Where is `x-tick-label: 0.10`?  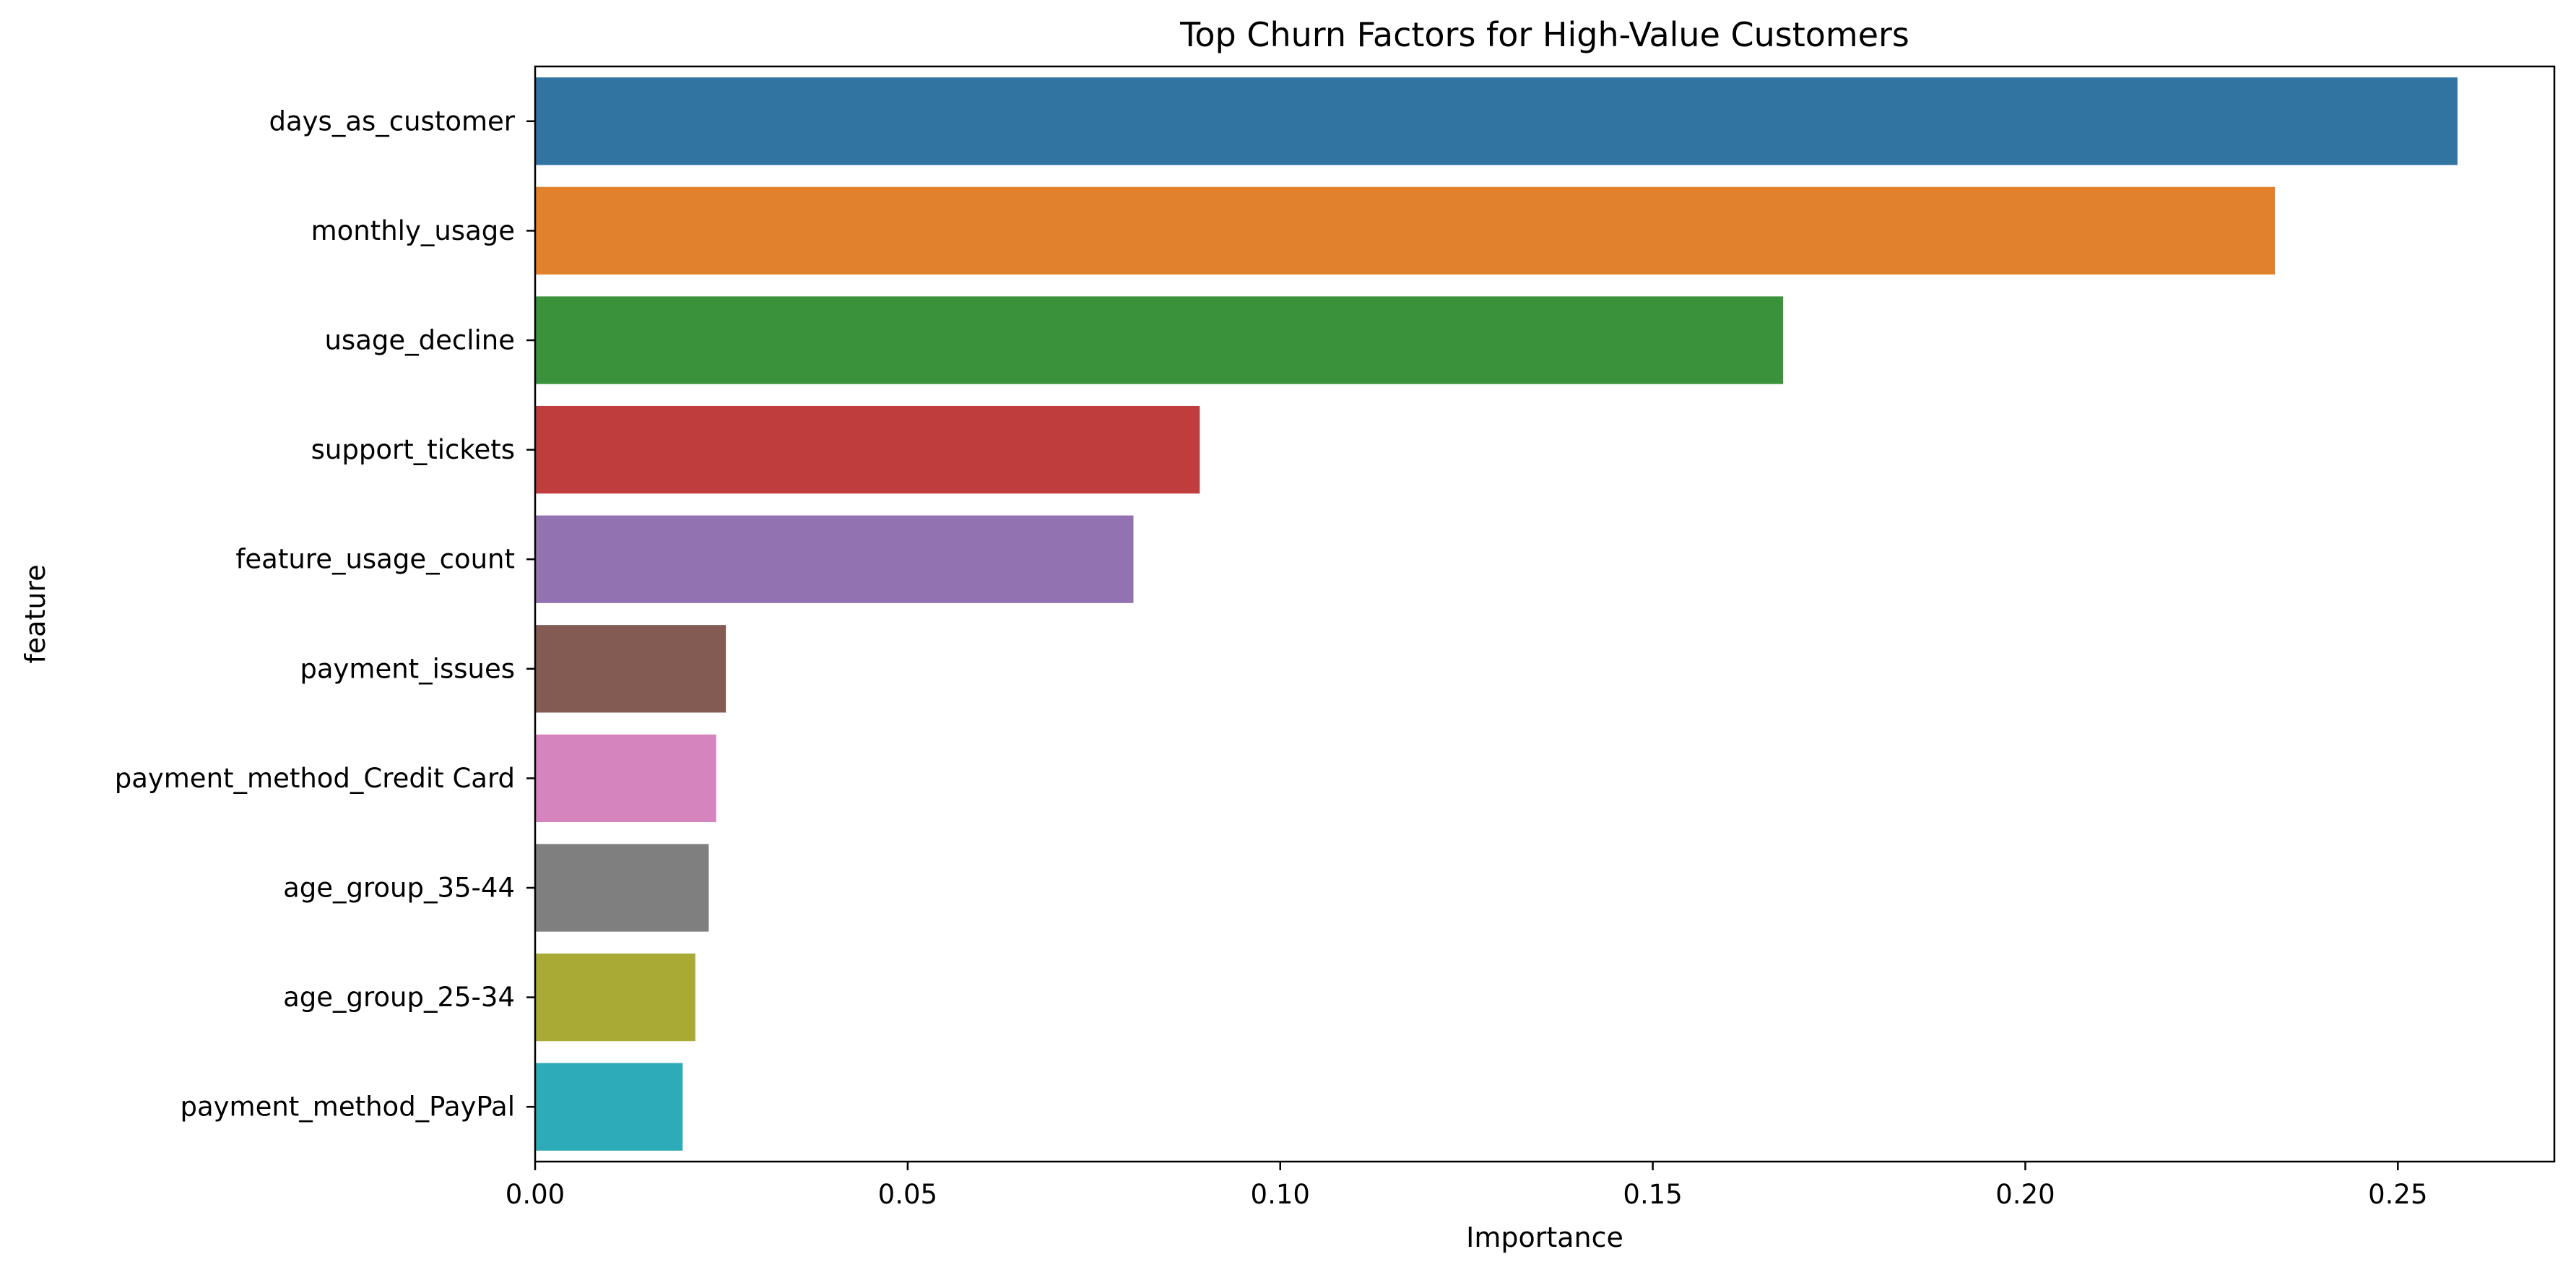 x-tick-label: 0.10 is located at coordinates (1280, 1194).